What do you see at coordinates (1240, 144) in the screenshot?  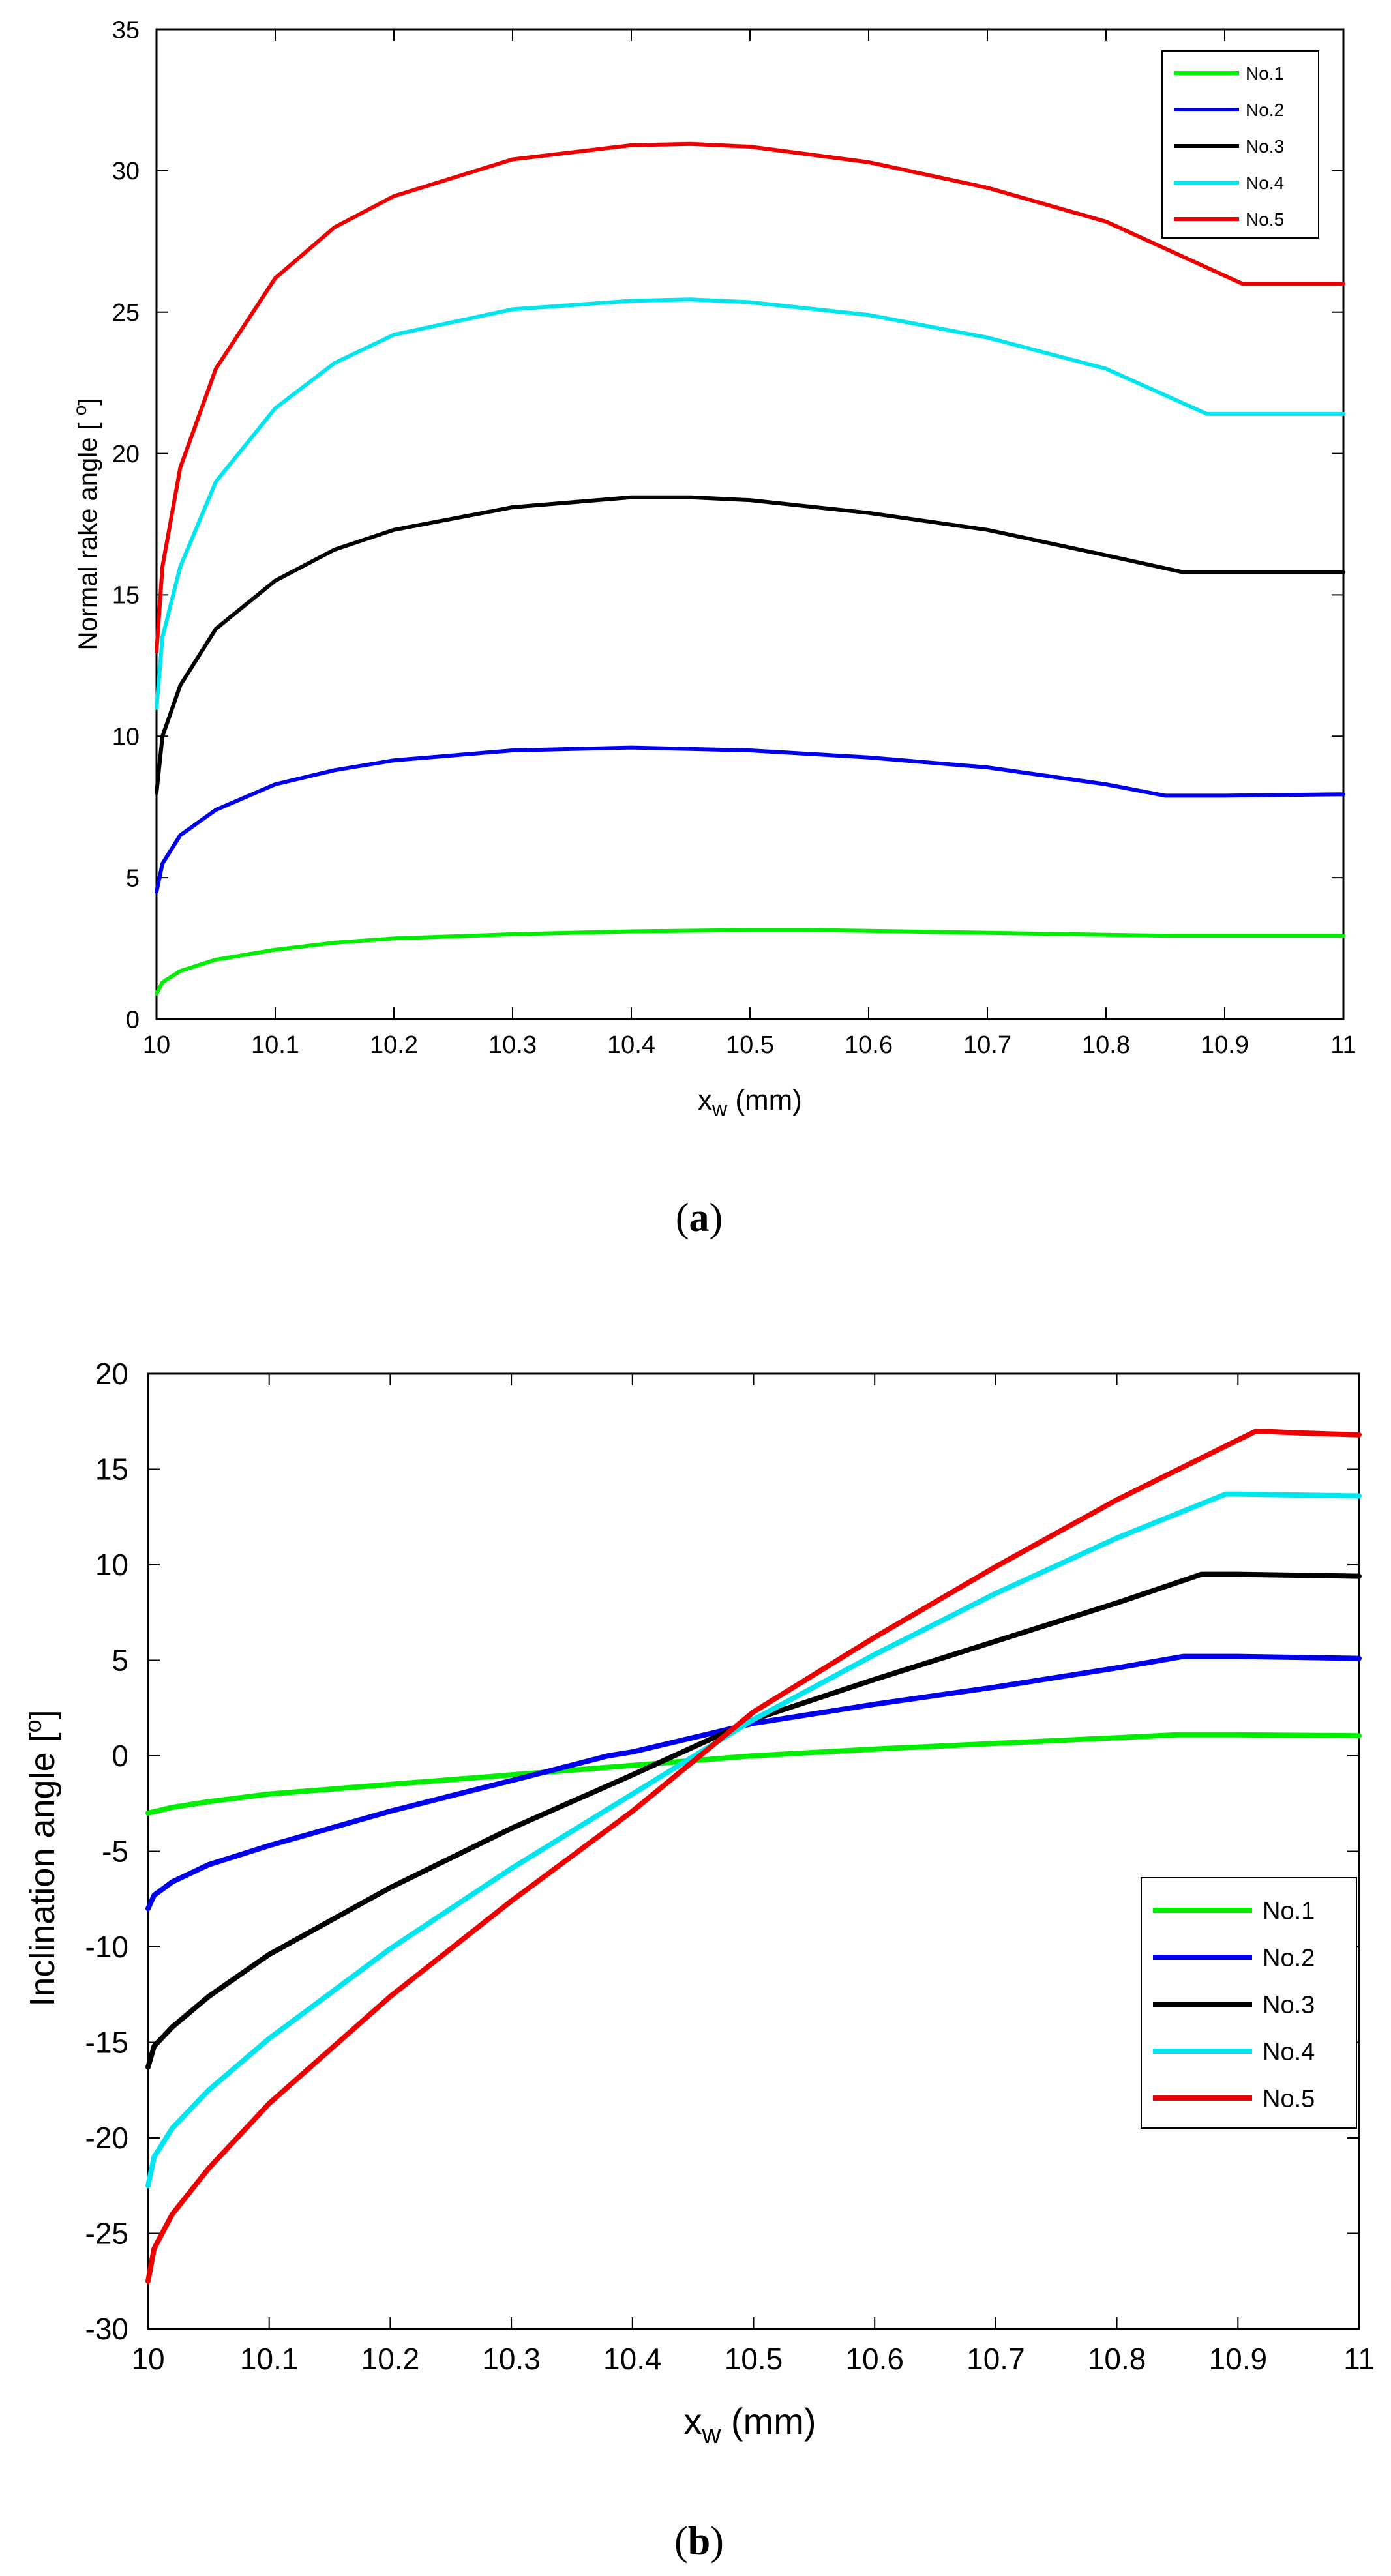 I see `legend-a: No.1 No.2 No.3 No.4 No.5` at bounding box center [1240, 144].